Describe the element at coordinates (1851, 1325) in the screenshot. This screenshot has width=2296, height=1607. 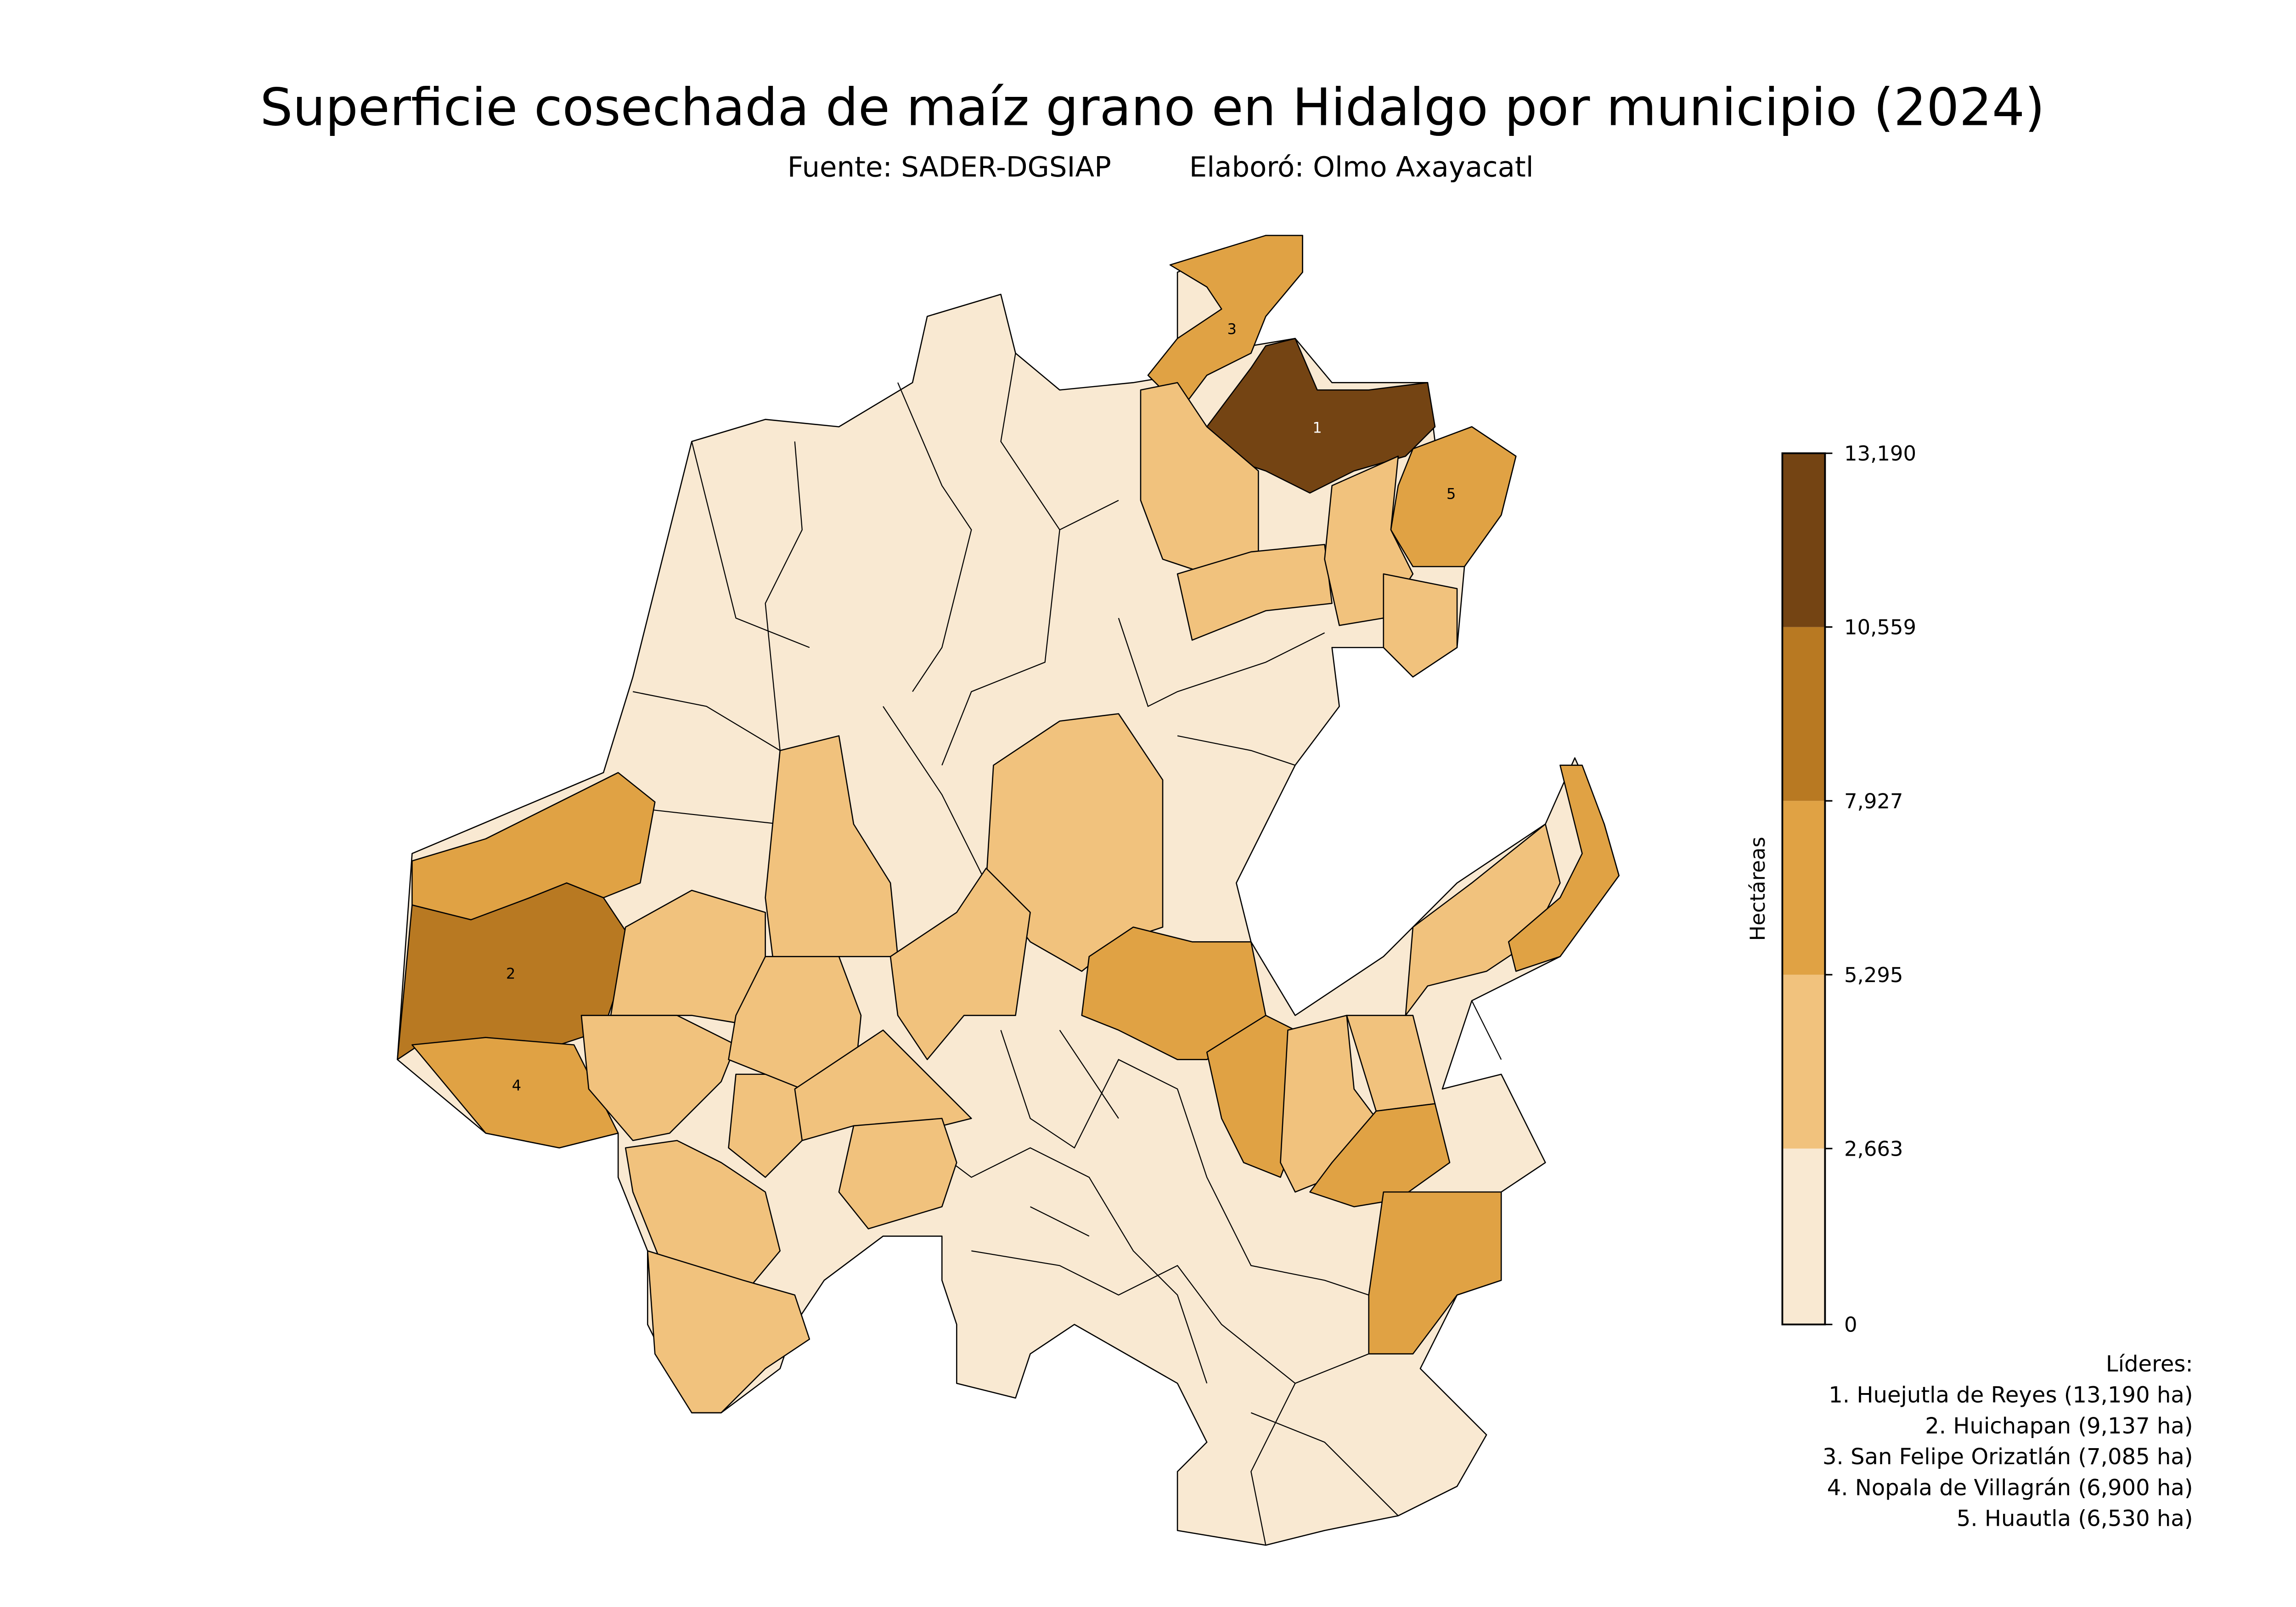
I see `colorbar-tick-label: 0` at that location.